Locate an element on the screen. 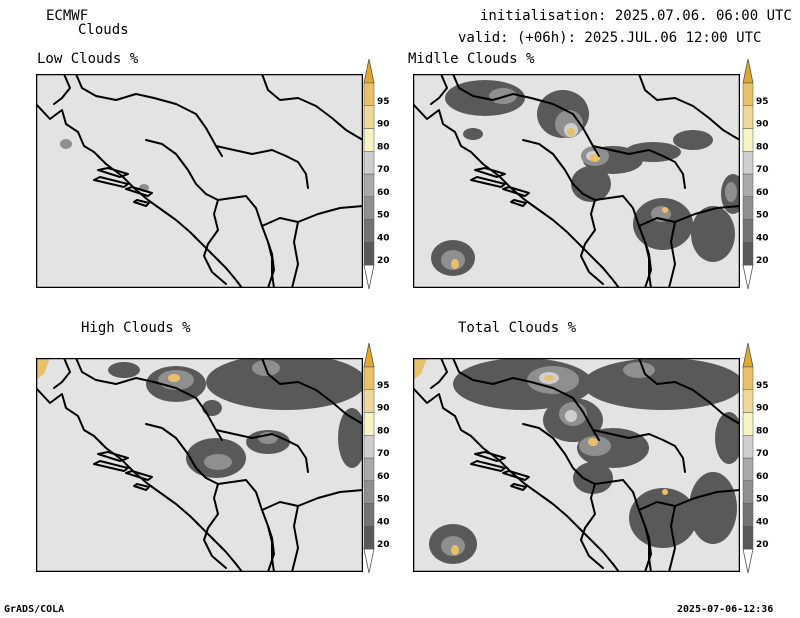 This screenshot has width=800, height=618. init-time: initialisation: 2025.07.06. 06:00 UTC is located at coordinates (636, 16).